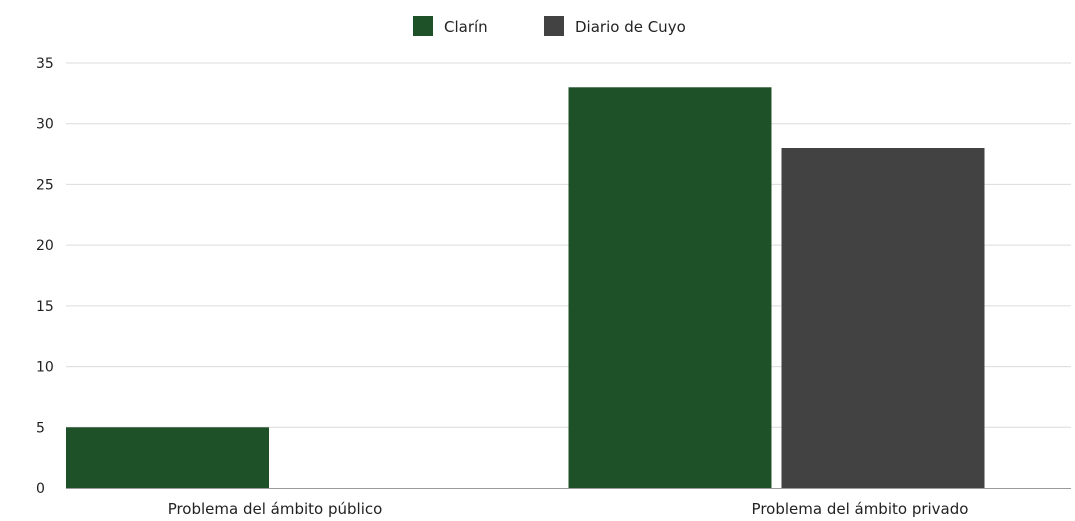 This screenshot has width=1075, height=521. Describe the element at coordinates (45, 246) in the screenshot. I see `y-tick-label: 20` at that location.